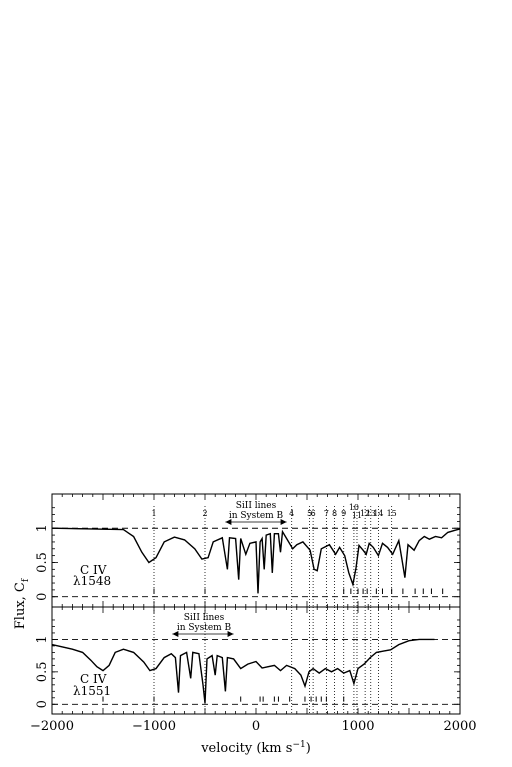 This screenshot has height=767, width=512. I want to click on bottom-panel-frame, so click(256, 660).